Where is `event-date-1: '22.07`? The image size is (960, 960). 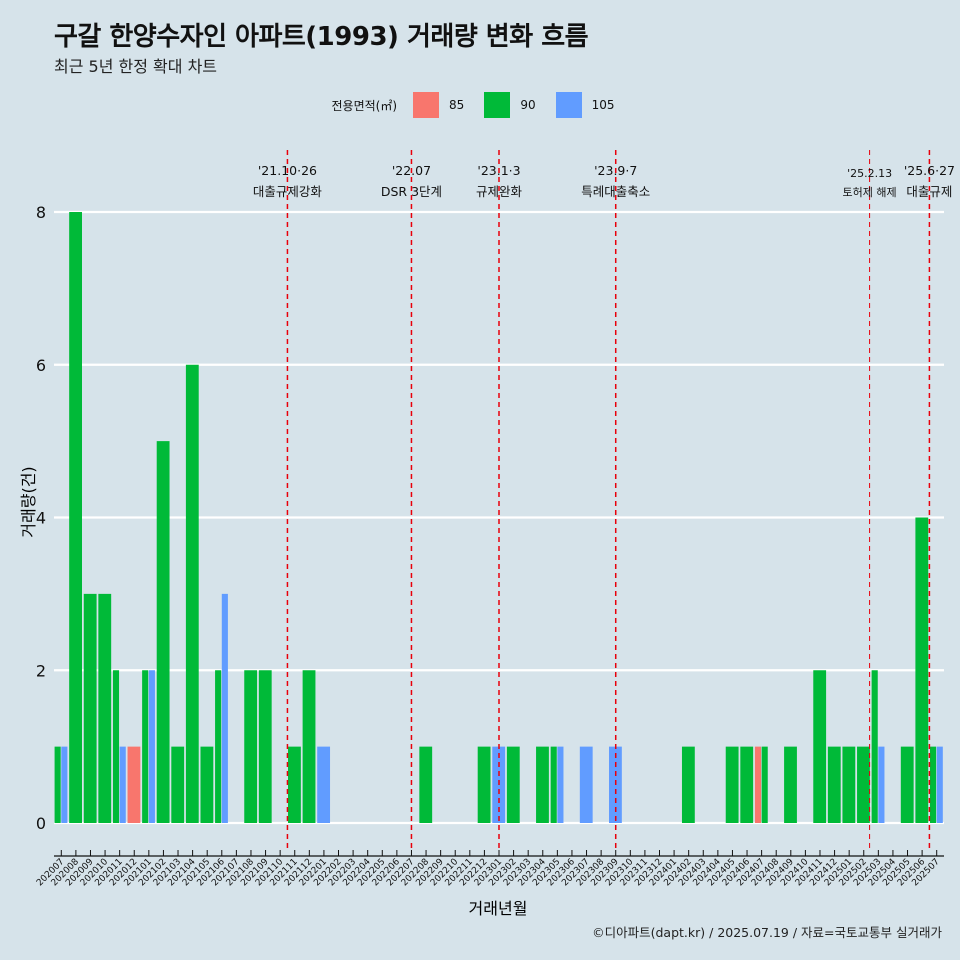
event-date-1: '22.07 is located at coordinates (411, 170).